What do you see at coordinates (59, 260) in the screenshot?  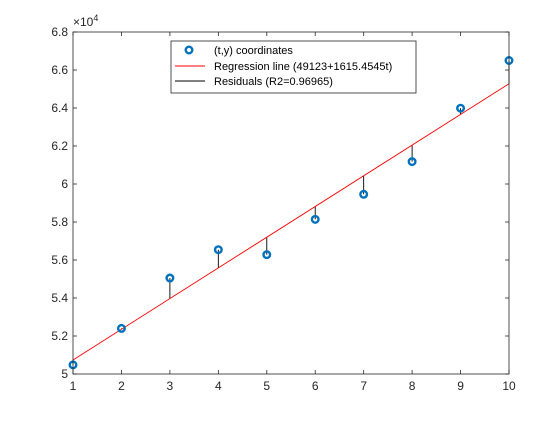 I see `y-tick-label: 5.6` at bounding box center [59, 260].